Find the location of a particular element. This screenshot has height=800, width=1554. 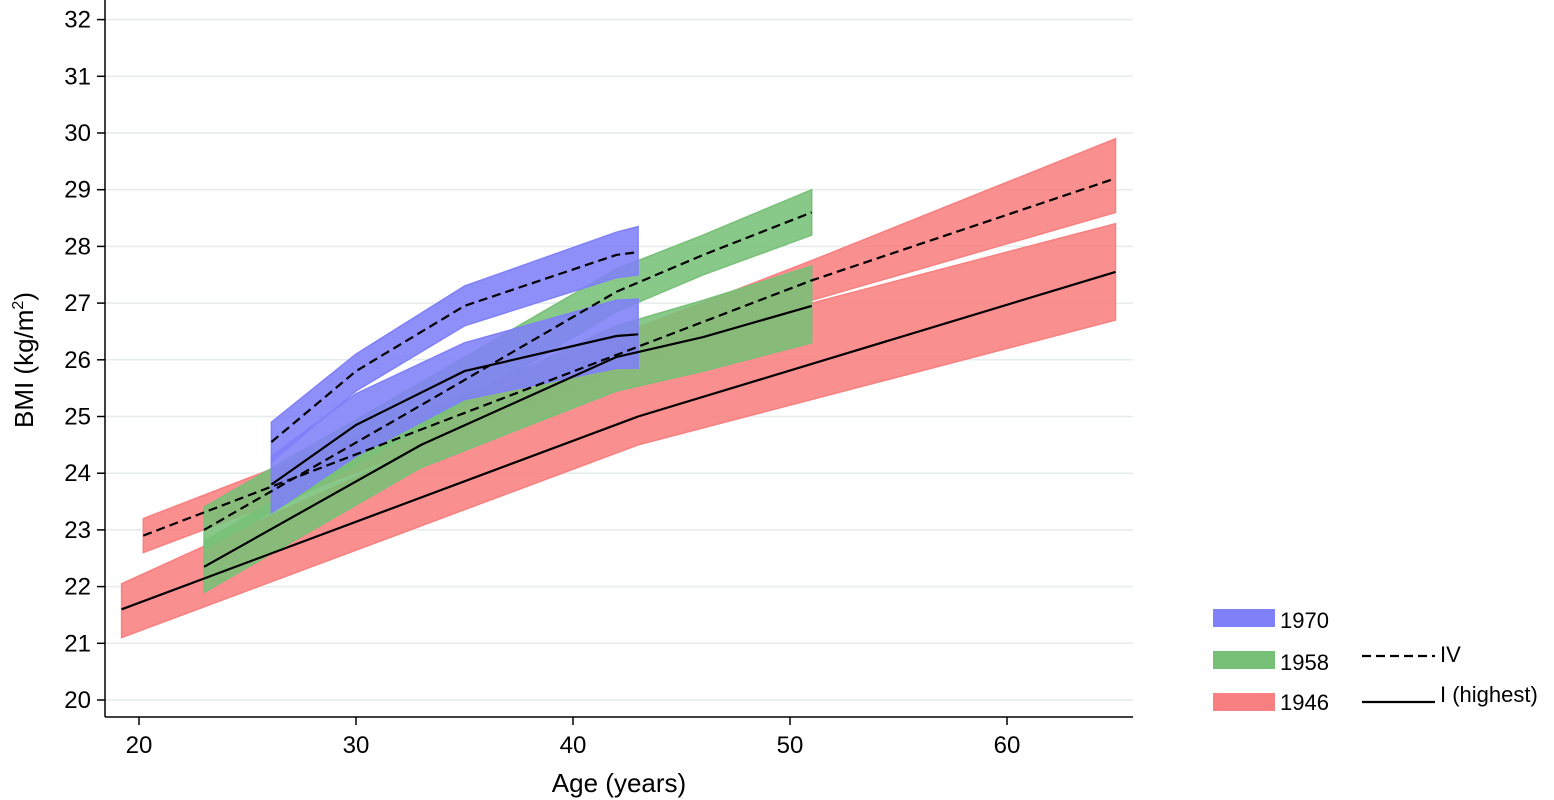

legend-label-1958: 1958 is located at coordinates (1304, 662).